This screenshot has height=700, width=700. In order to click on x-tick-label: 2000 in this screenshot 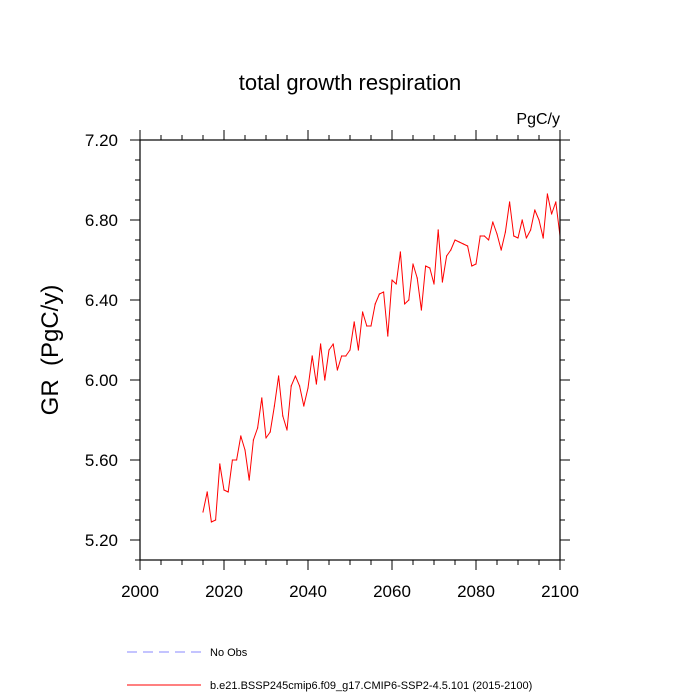, I will do `click(140, 591)`.